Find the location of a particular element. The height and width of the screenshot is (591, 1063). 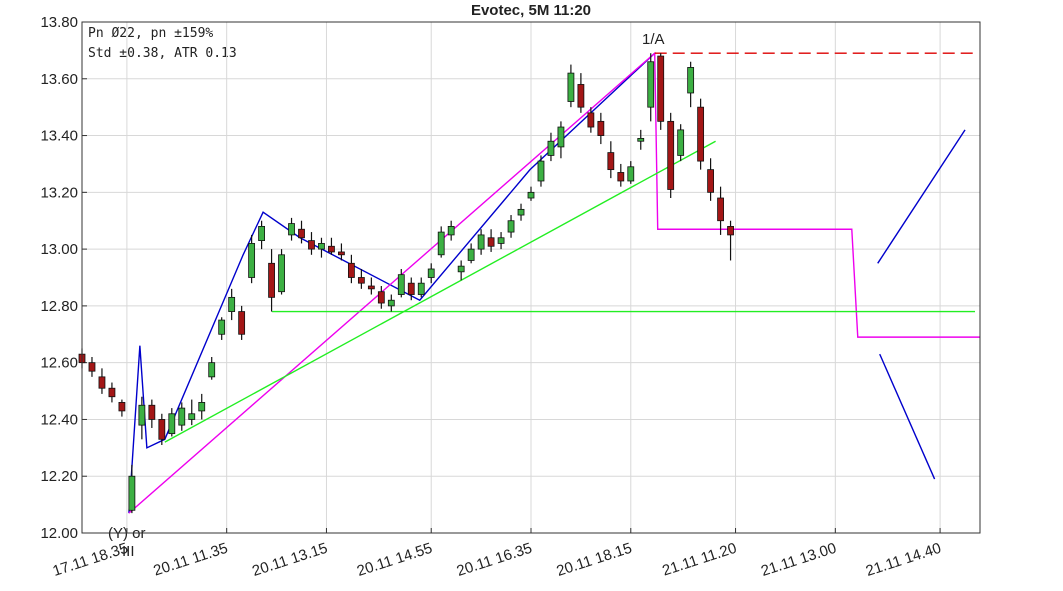

annotation: III is located at coordinates (128, 551).